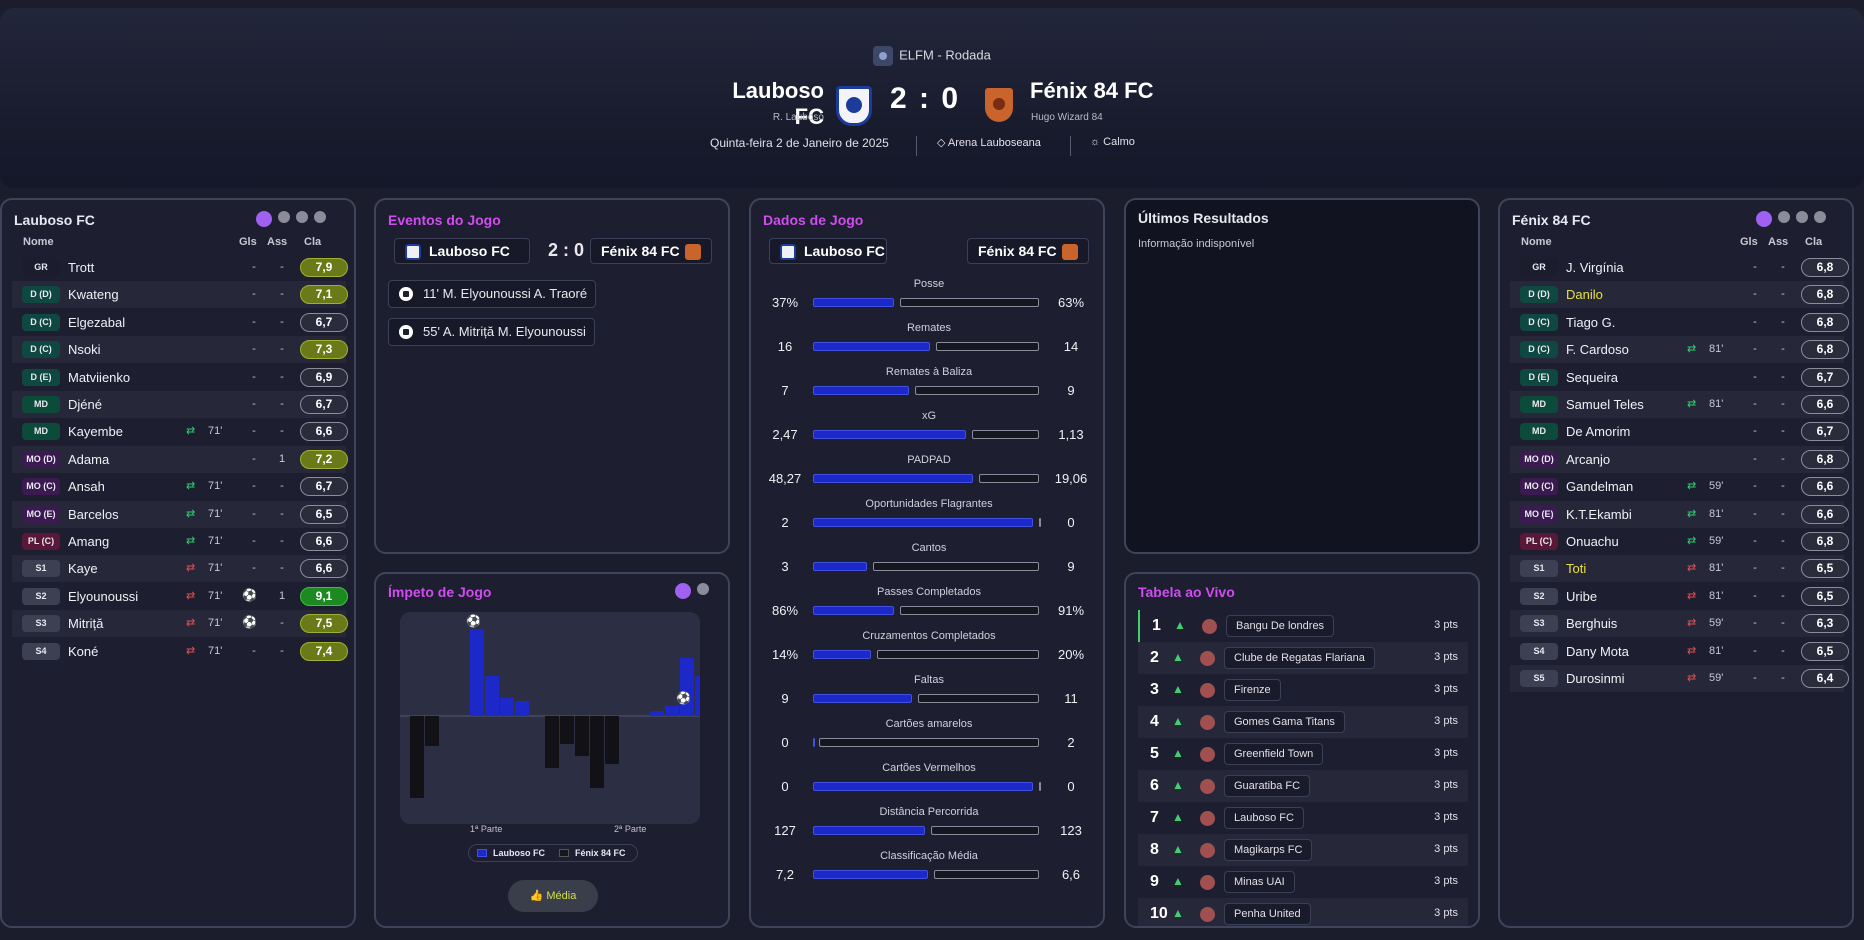 The height and width of the screenshot is (940, 1864). Describe the element at coordinates (180, 350) in the screenshot. I see `player-row: D (C) Nsoki - - 7,3` at that location.